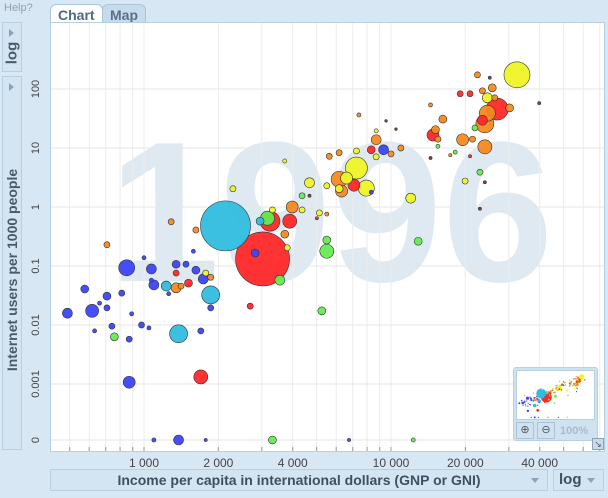 This screenshot has width=608, height=498. Describe the element at coordinates (598, 444) in the screenshot. I see `resize-corner-icon: ↘` at that location.